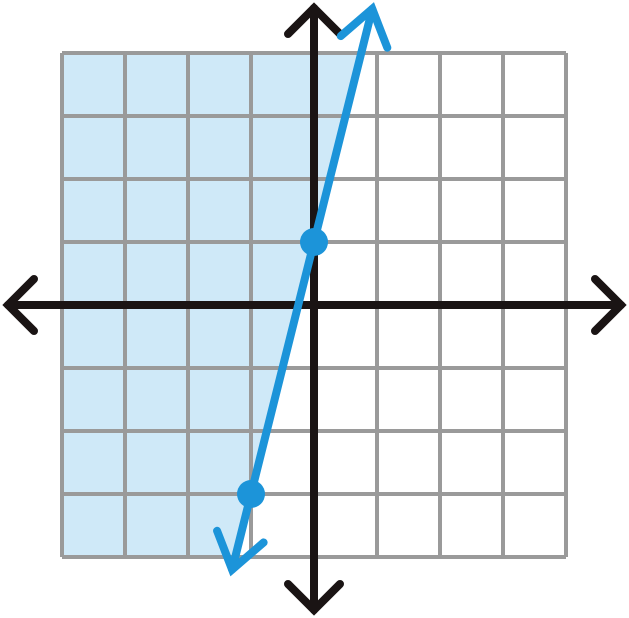  Describe the element at coordinates (609, 305) in the screenshot. I see `x-axis-right-arrowhead` at that location.